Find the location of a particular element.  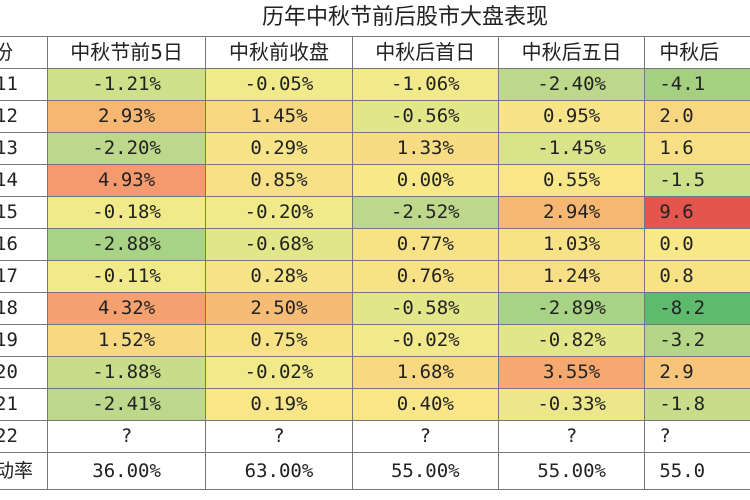

value-cell: -0.82% is located at coordinates (571, 340).